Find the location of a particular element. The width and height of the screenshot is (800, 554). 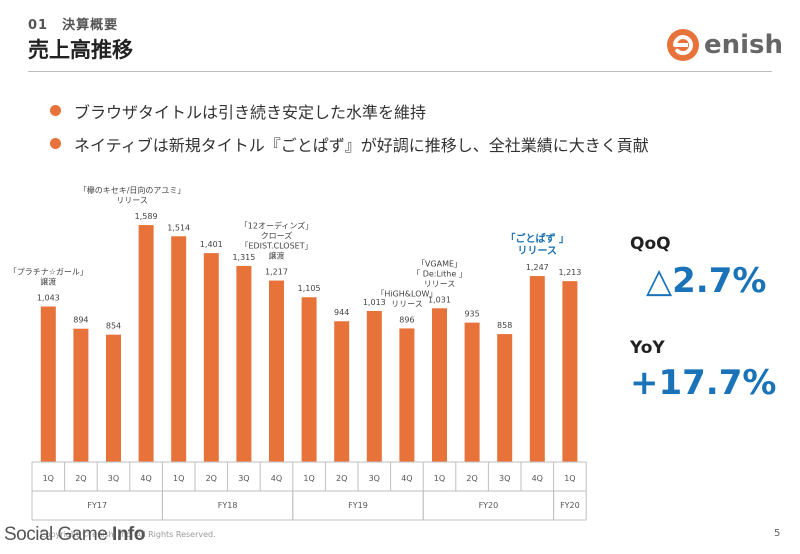

fiscal-year-label: FY17 is located at coordinates (97, 505).